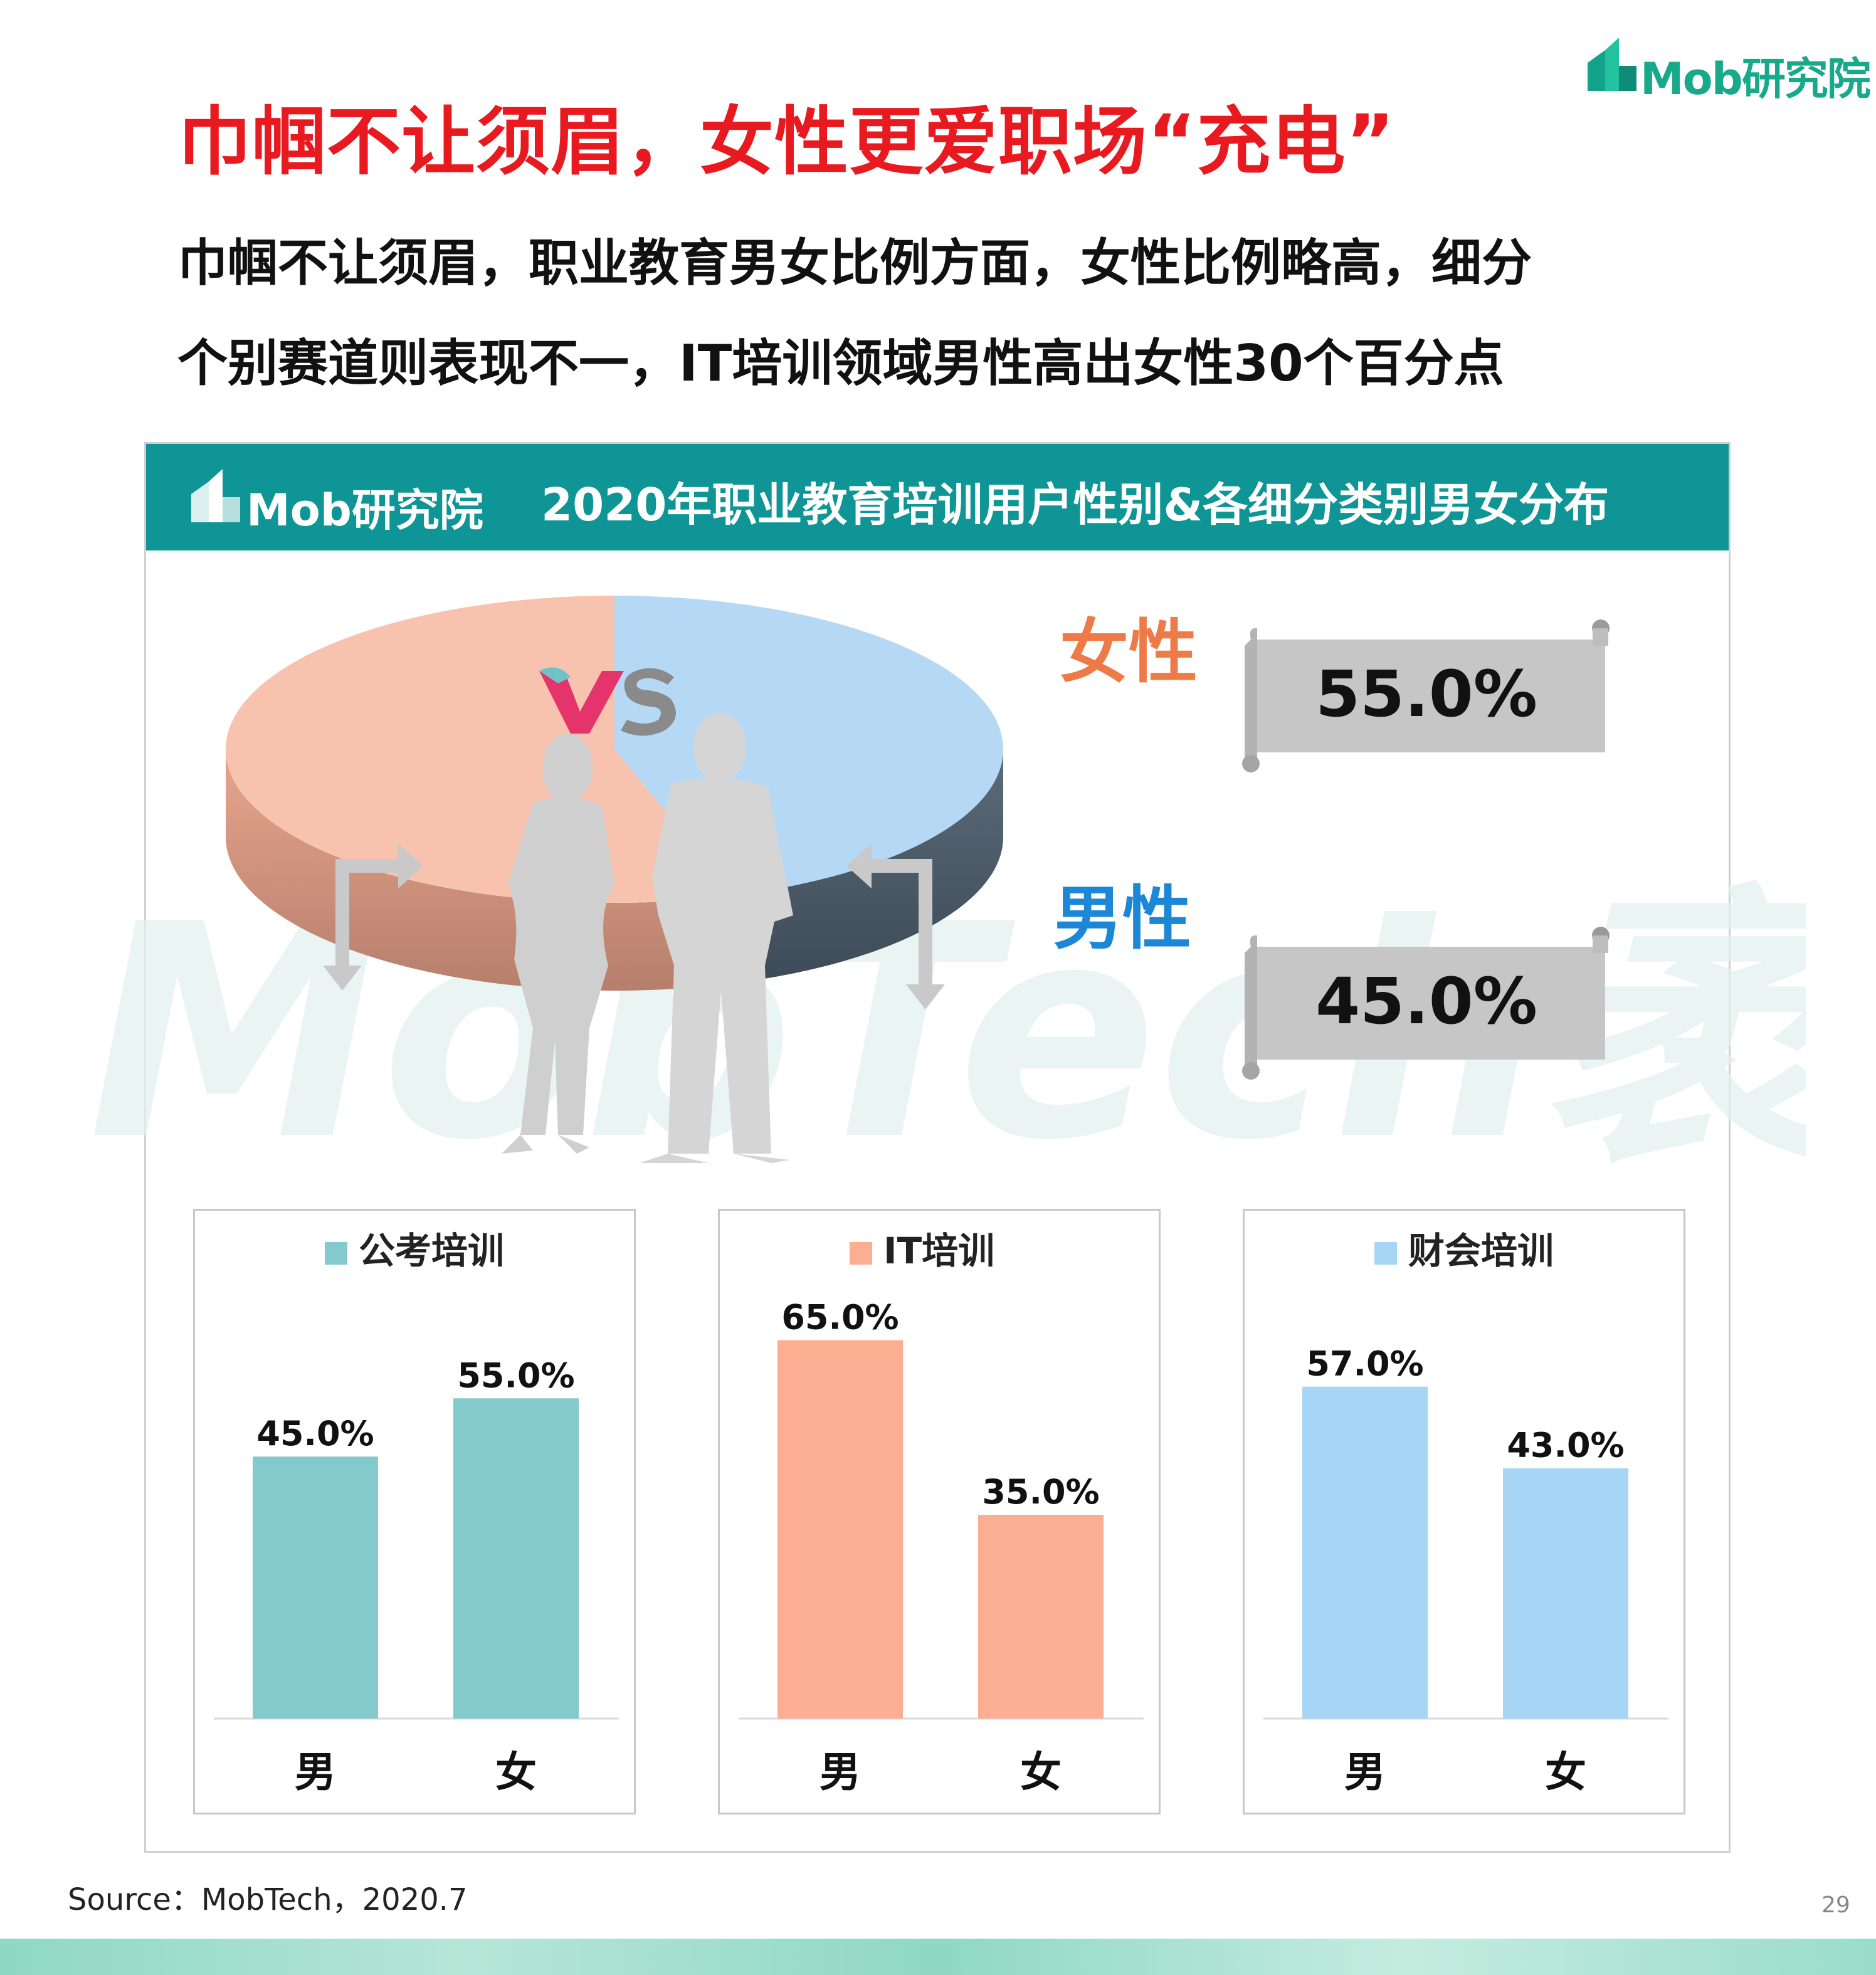  What do you see at coordinates (364, 511) in the screenshot?
I see `panel-logo-text: Mob研究院` at bounding box center [364, 511].